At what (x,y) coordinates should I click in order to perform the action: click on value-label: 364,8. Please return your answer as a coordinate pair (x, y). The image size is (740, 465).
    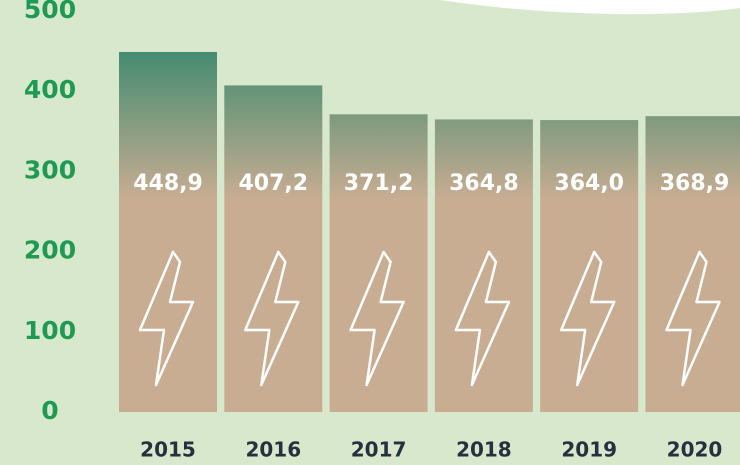
    Looking at the image, I should click on (484, 183).